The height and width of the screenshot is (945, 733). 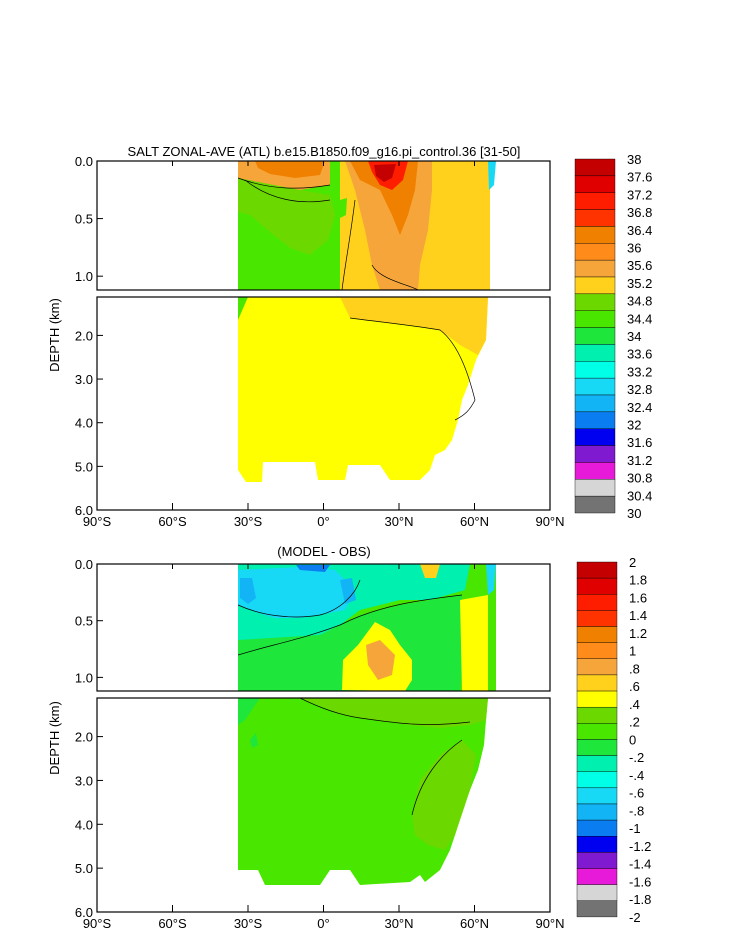 I want to click on x-tick-label: 90°N, so click(x=549, y=923).